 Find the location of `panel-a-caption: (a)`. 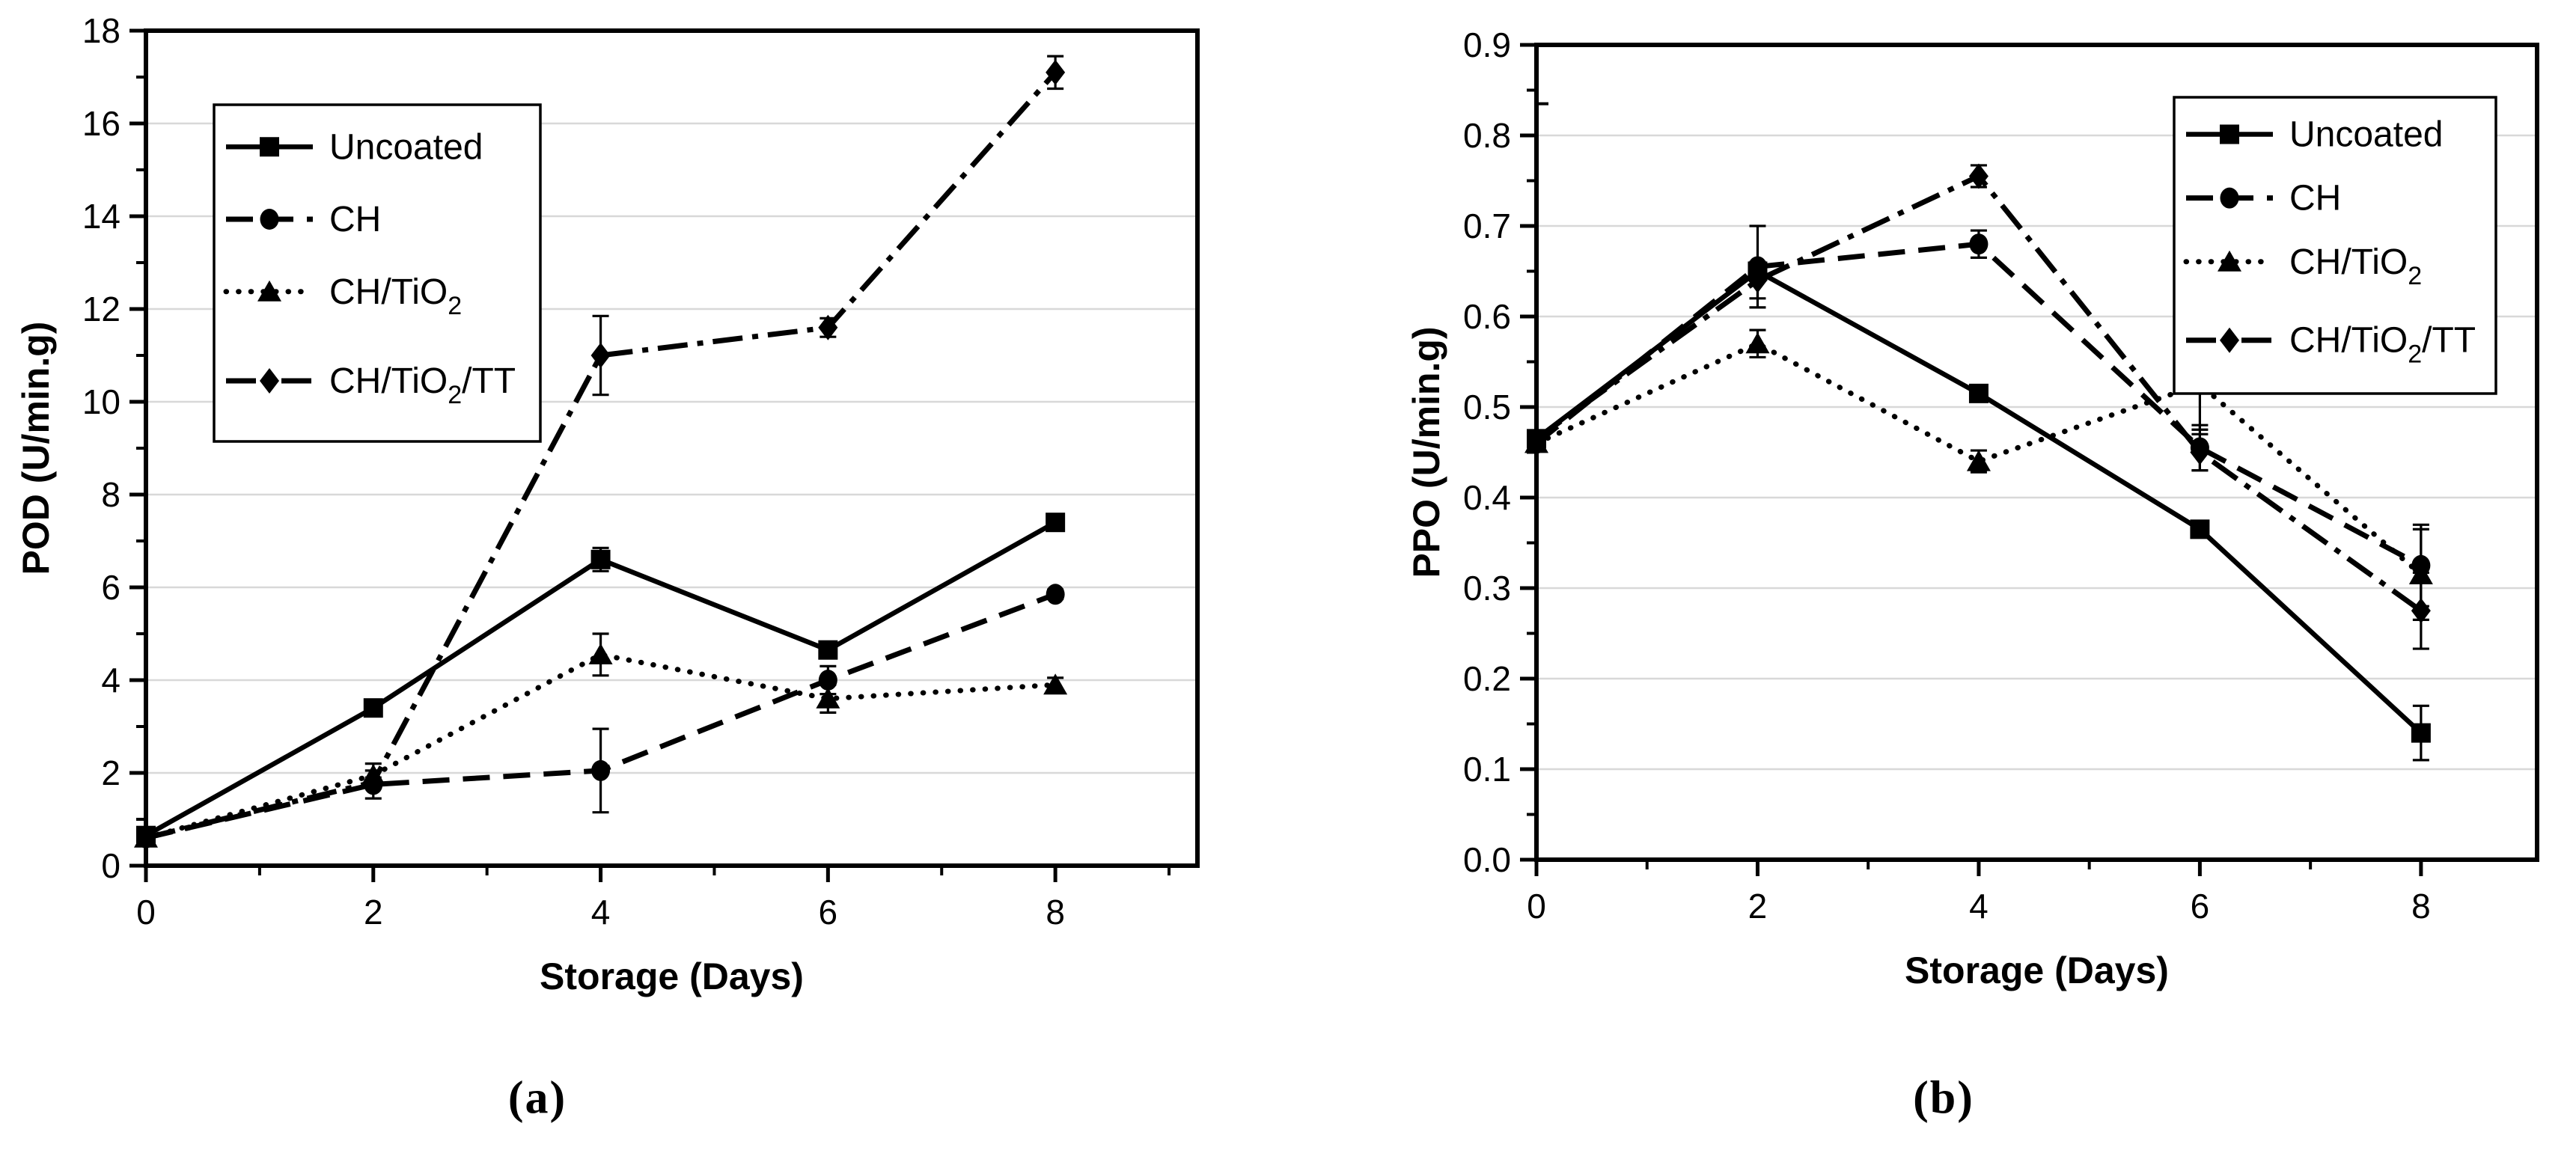

panel-a-caption: (a) is located at coordinates (537, 1098).